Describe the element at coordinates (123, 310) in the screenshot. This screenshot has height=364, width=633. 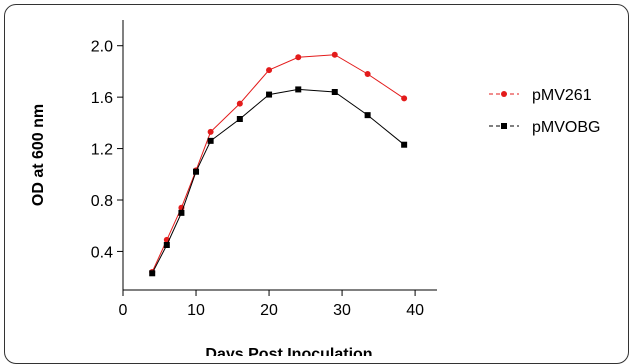
I see `x-tick-label: 0` at that location.